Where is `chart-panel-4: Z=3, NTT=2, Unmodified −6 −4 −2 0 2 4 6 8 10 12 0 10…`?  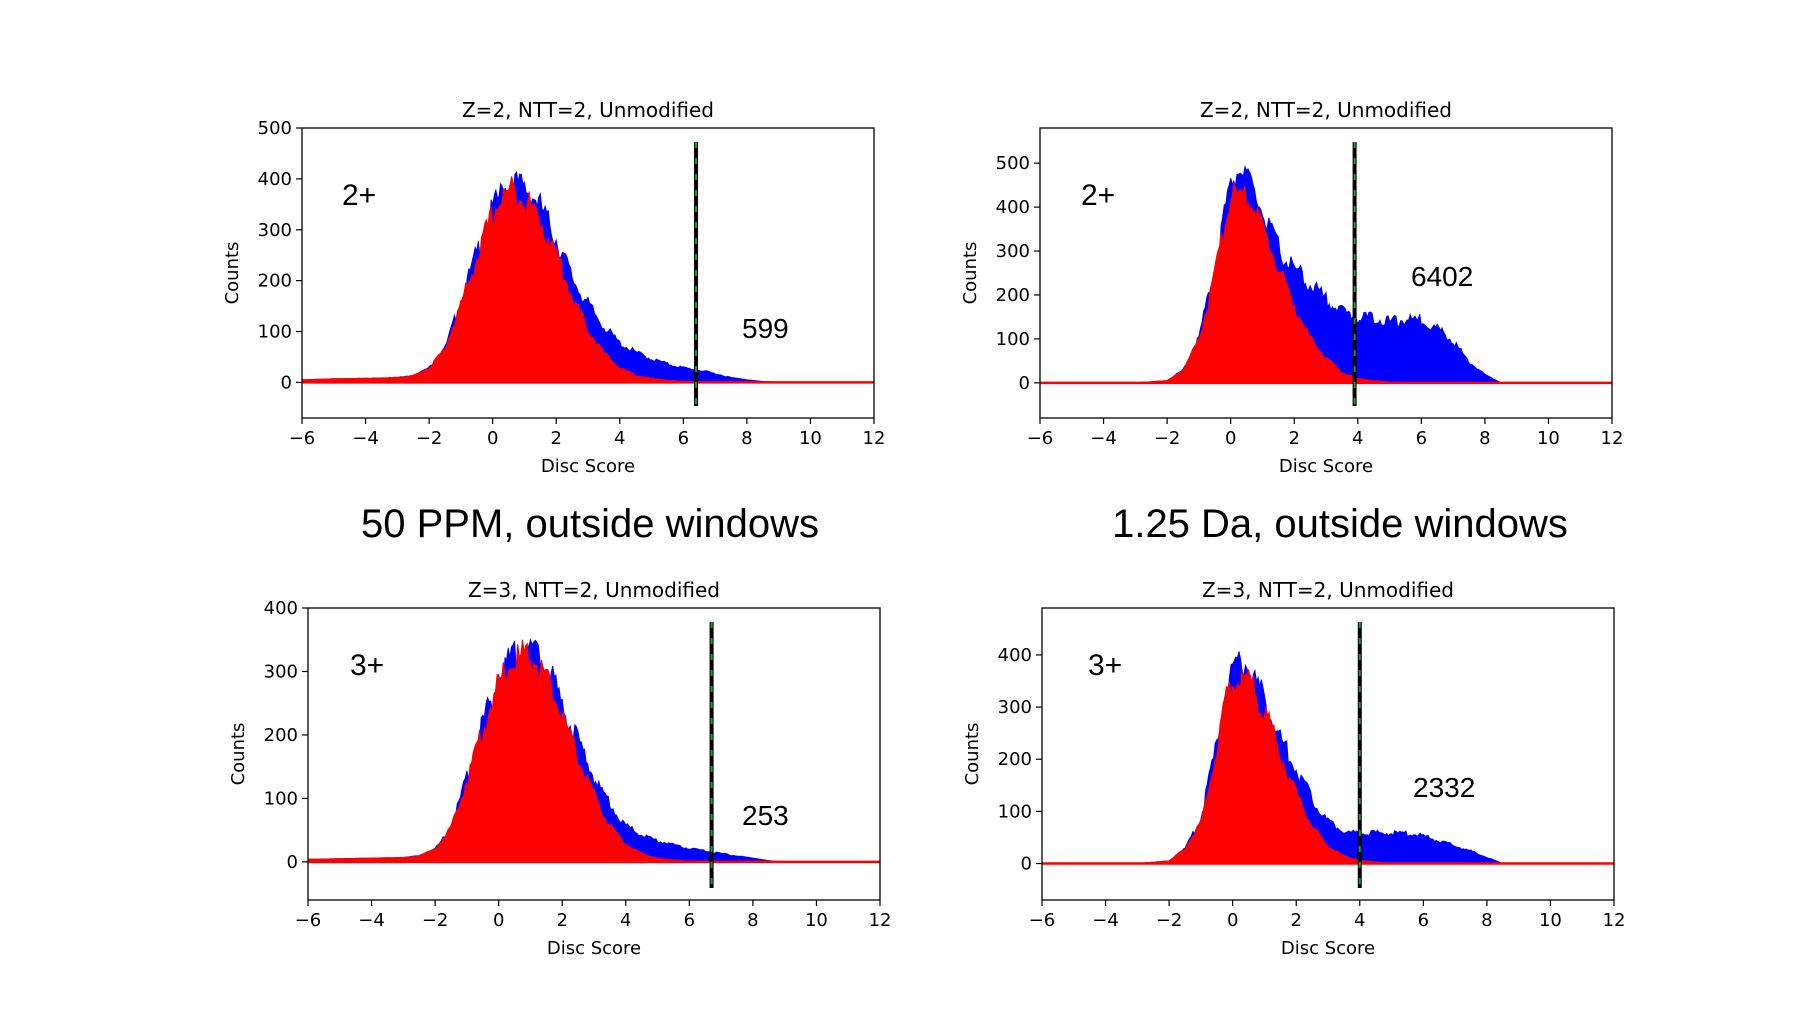
chart-panel-4: Z=3, NTT=2, Unmodified −6 −4 −2 0 2 4 6 8 10 12 0 10… is located at coordinates (1293, 768).